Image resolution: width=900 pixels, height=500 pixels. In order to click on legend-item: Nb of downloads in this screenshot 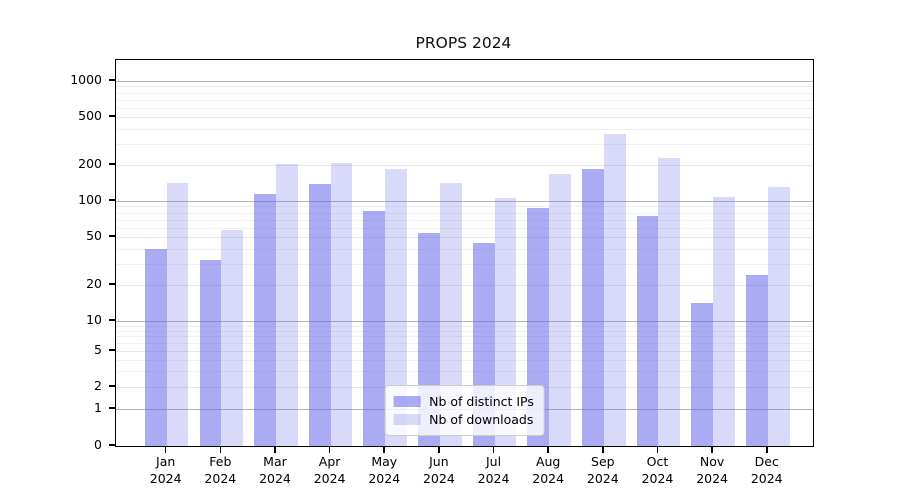, I will do `click(463, 419)`.